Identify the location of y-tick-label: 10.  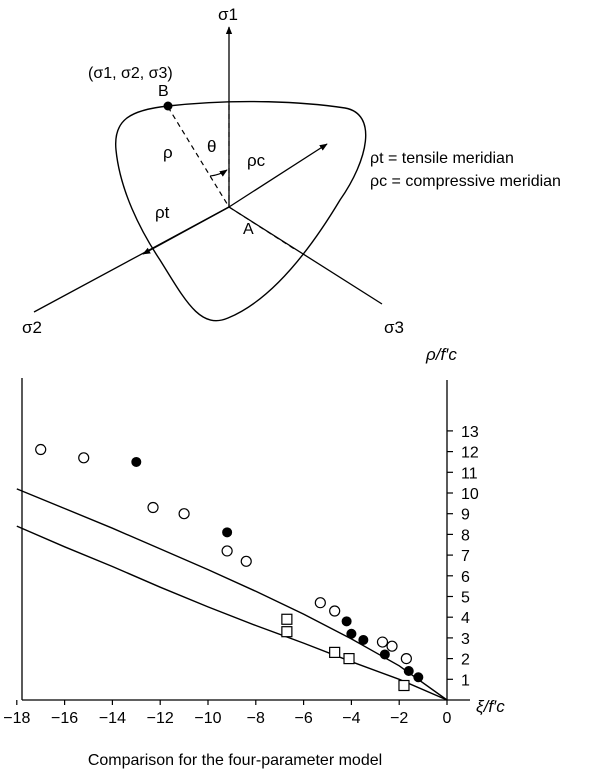
(470, 494).